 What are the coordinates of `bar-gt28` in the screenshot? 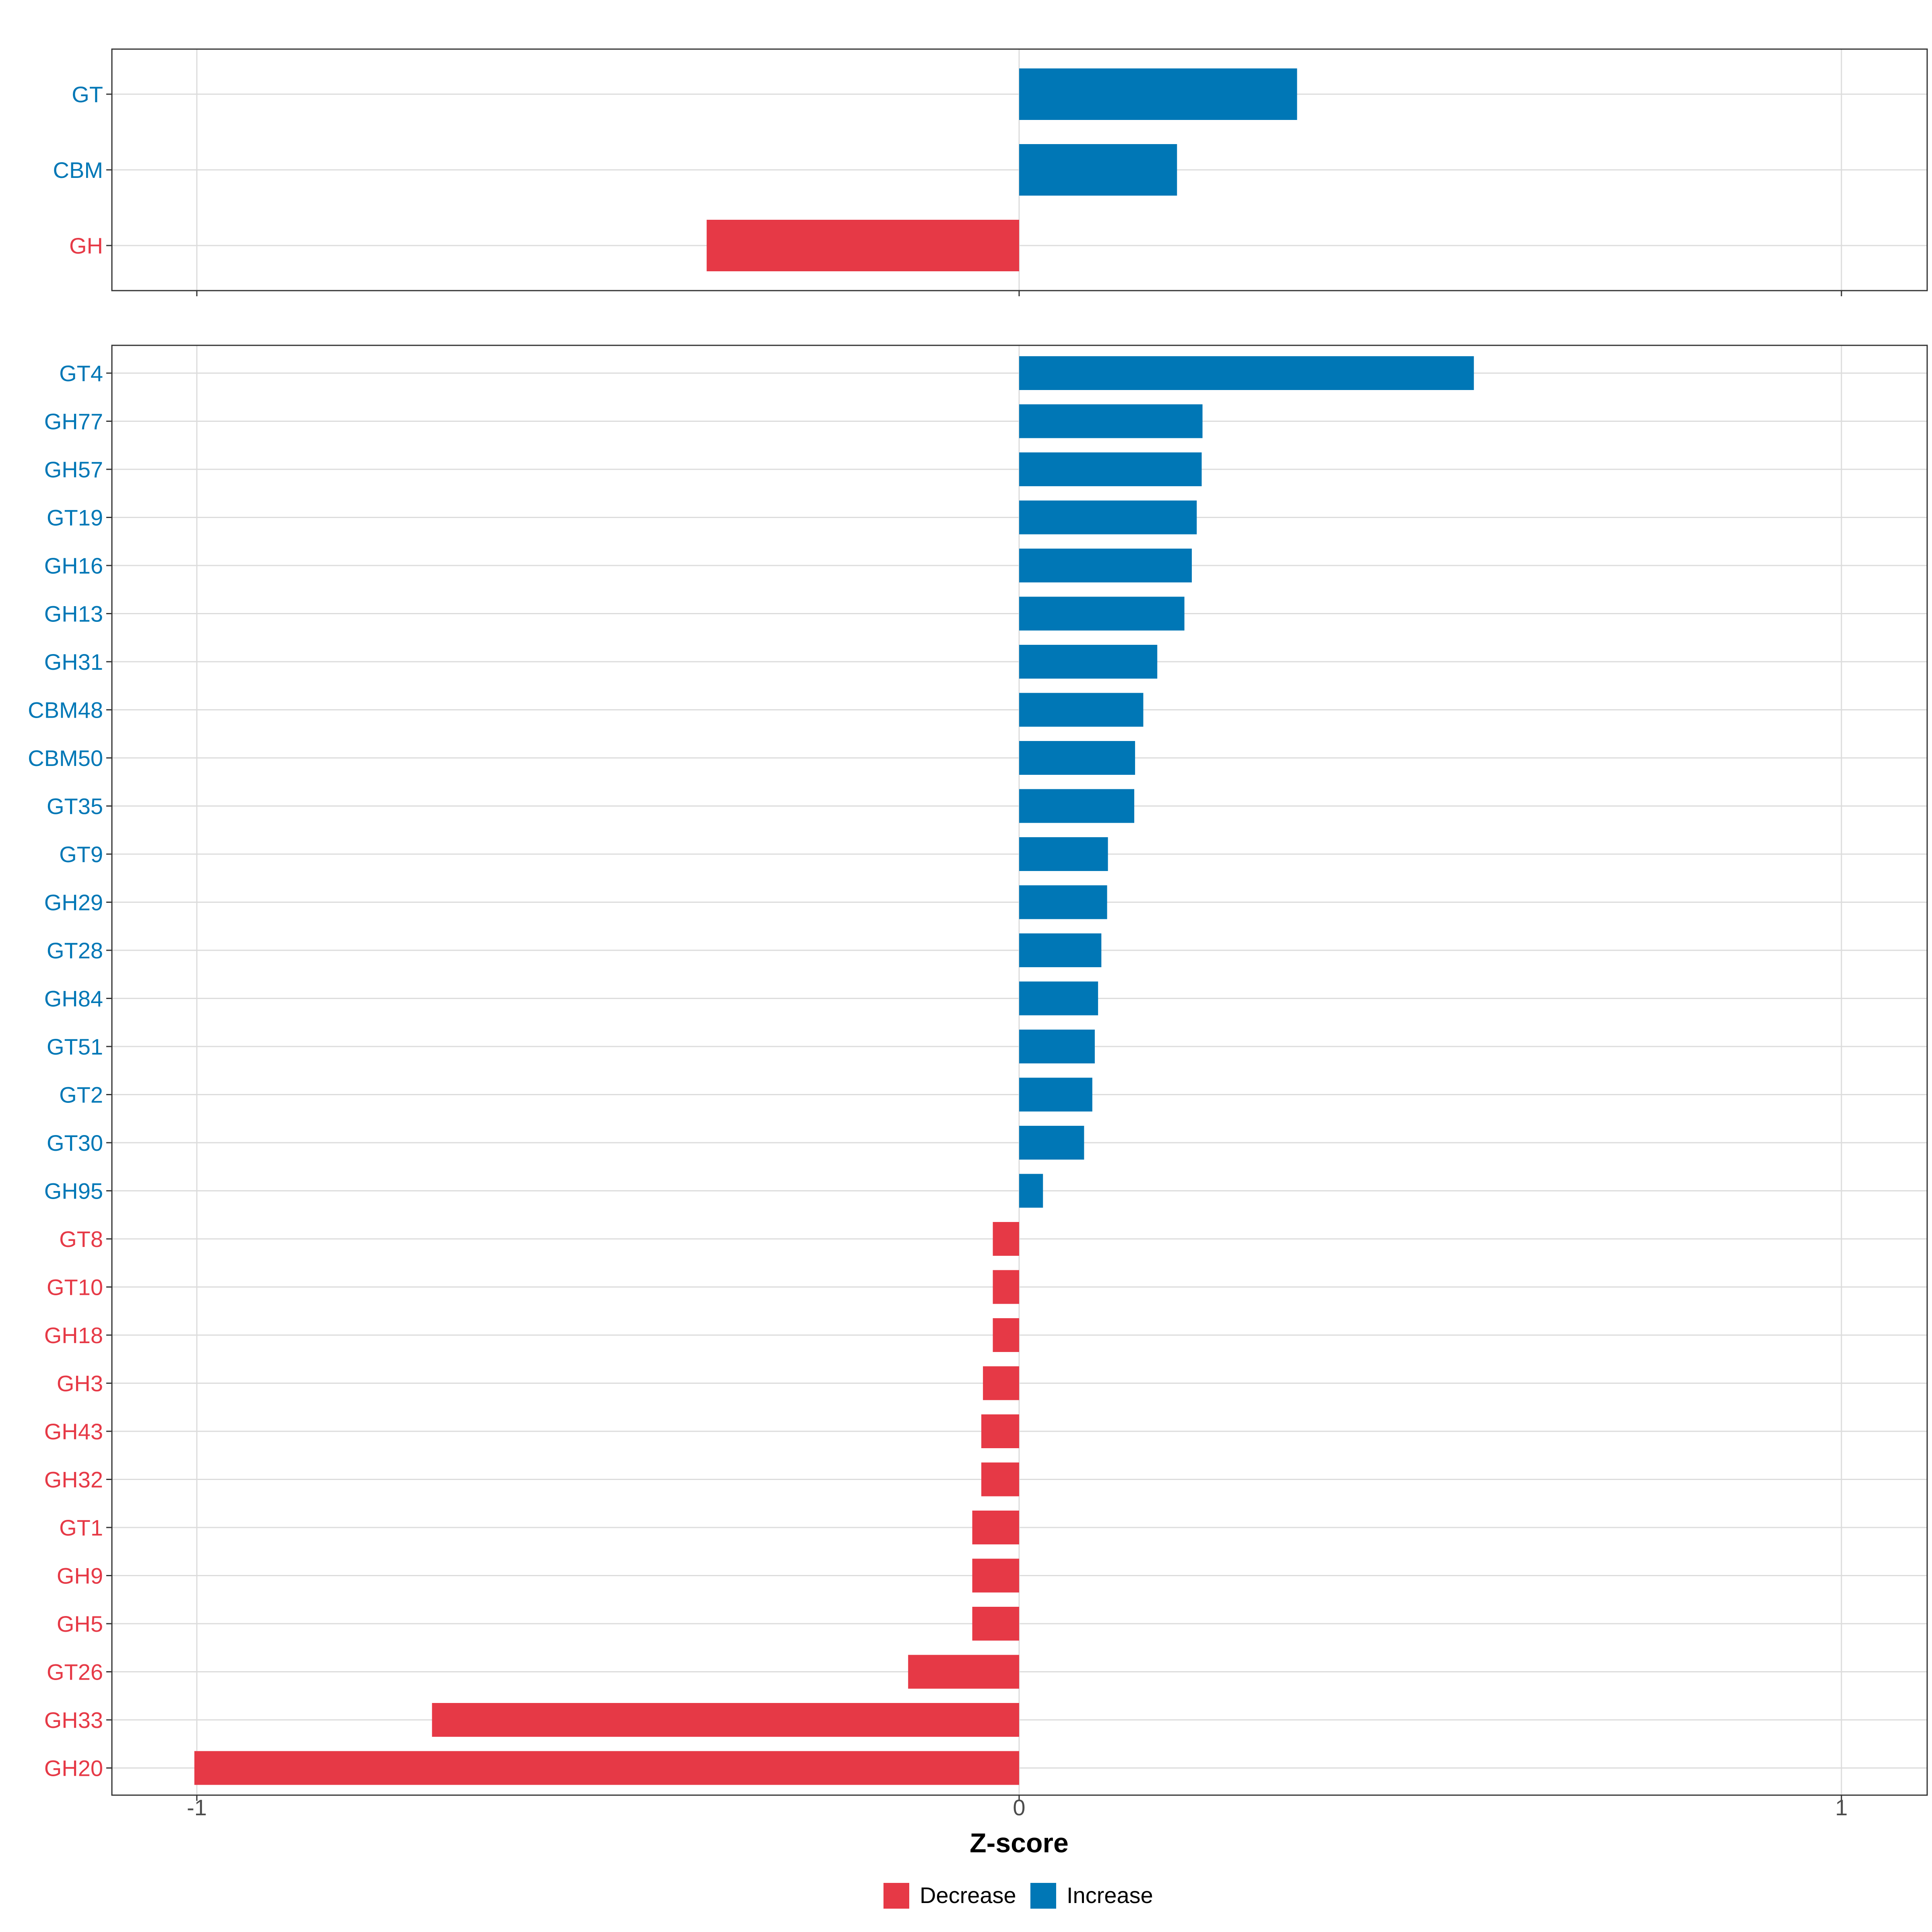 It's located at (1060, 950).